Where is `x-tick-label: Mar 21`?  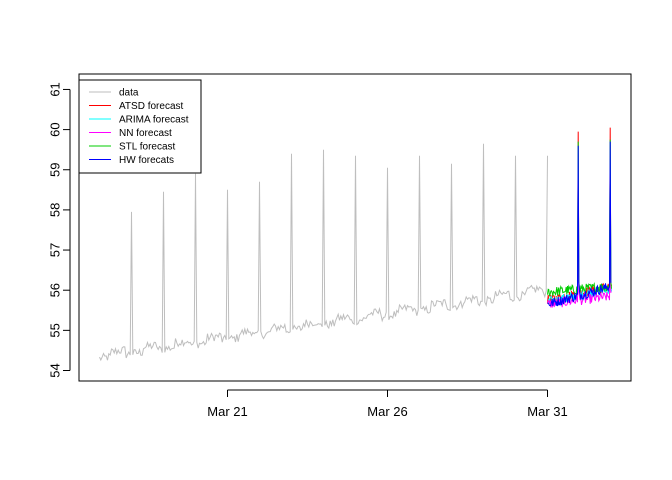 x-tick-label: Mar 21 is located at coordinates (227, 411).